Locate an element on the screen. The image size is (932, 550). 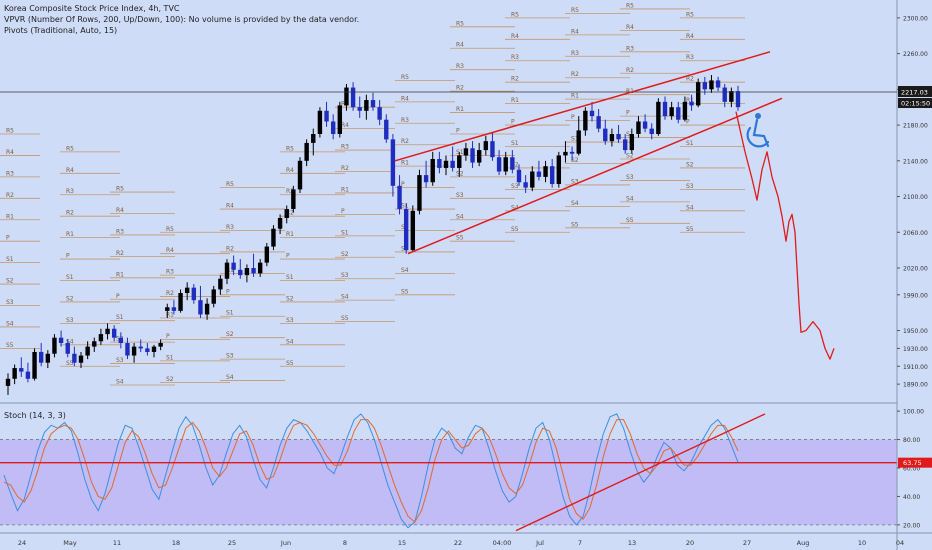
stoch-title: Stoch (14, 3, 3) is located at coordinates (35, 415).